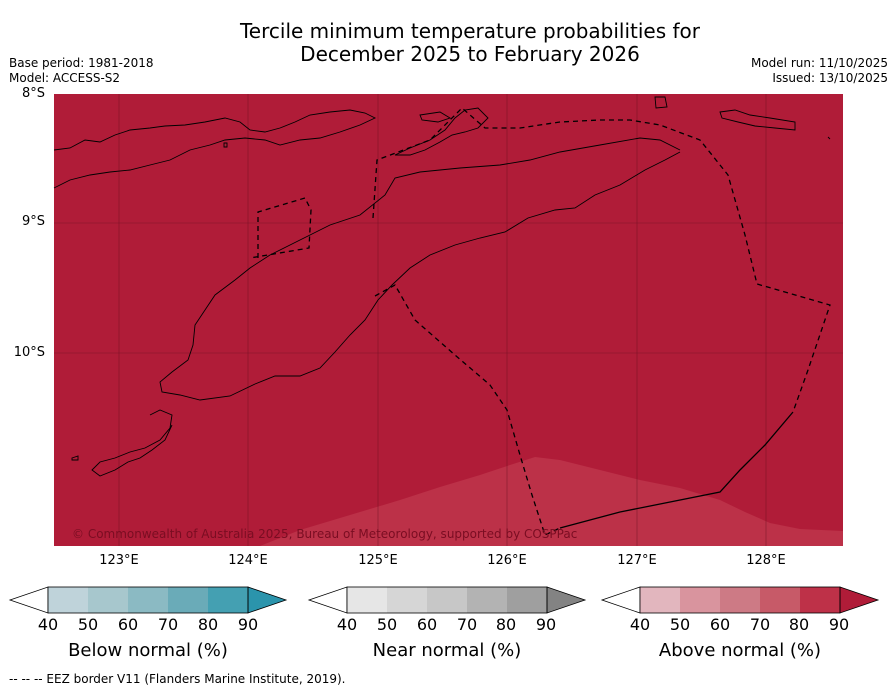 Image resolution: width=896 pixels, height=690 pixels. Describe the element at coordinates (33, 221) in the screenshot. I see `lat-label-9s: 9°S` at that location.